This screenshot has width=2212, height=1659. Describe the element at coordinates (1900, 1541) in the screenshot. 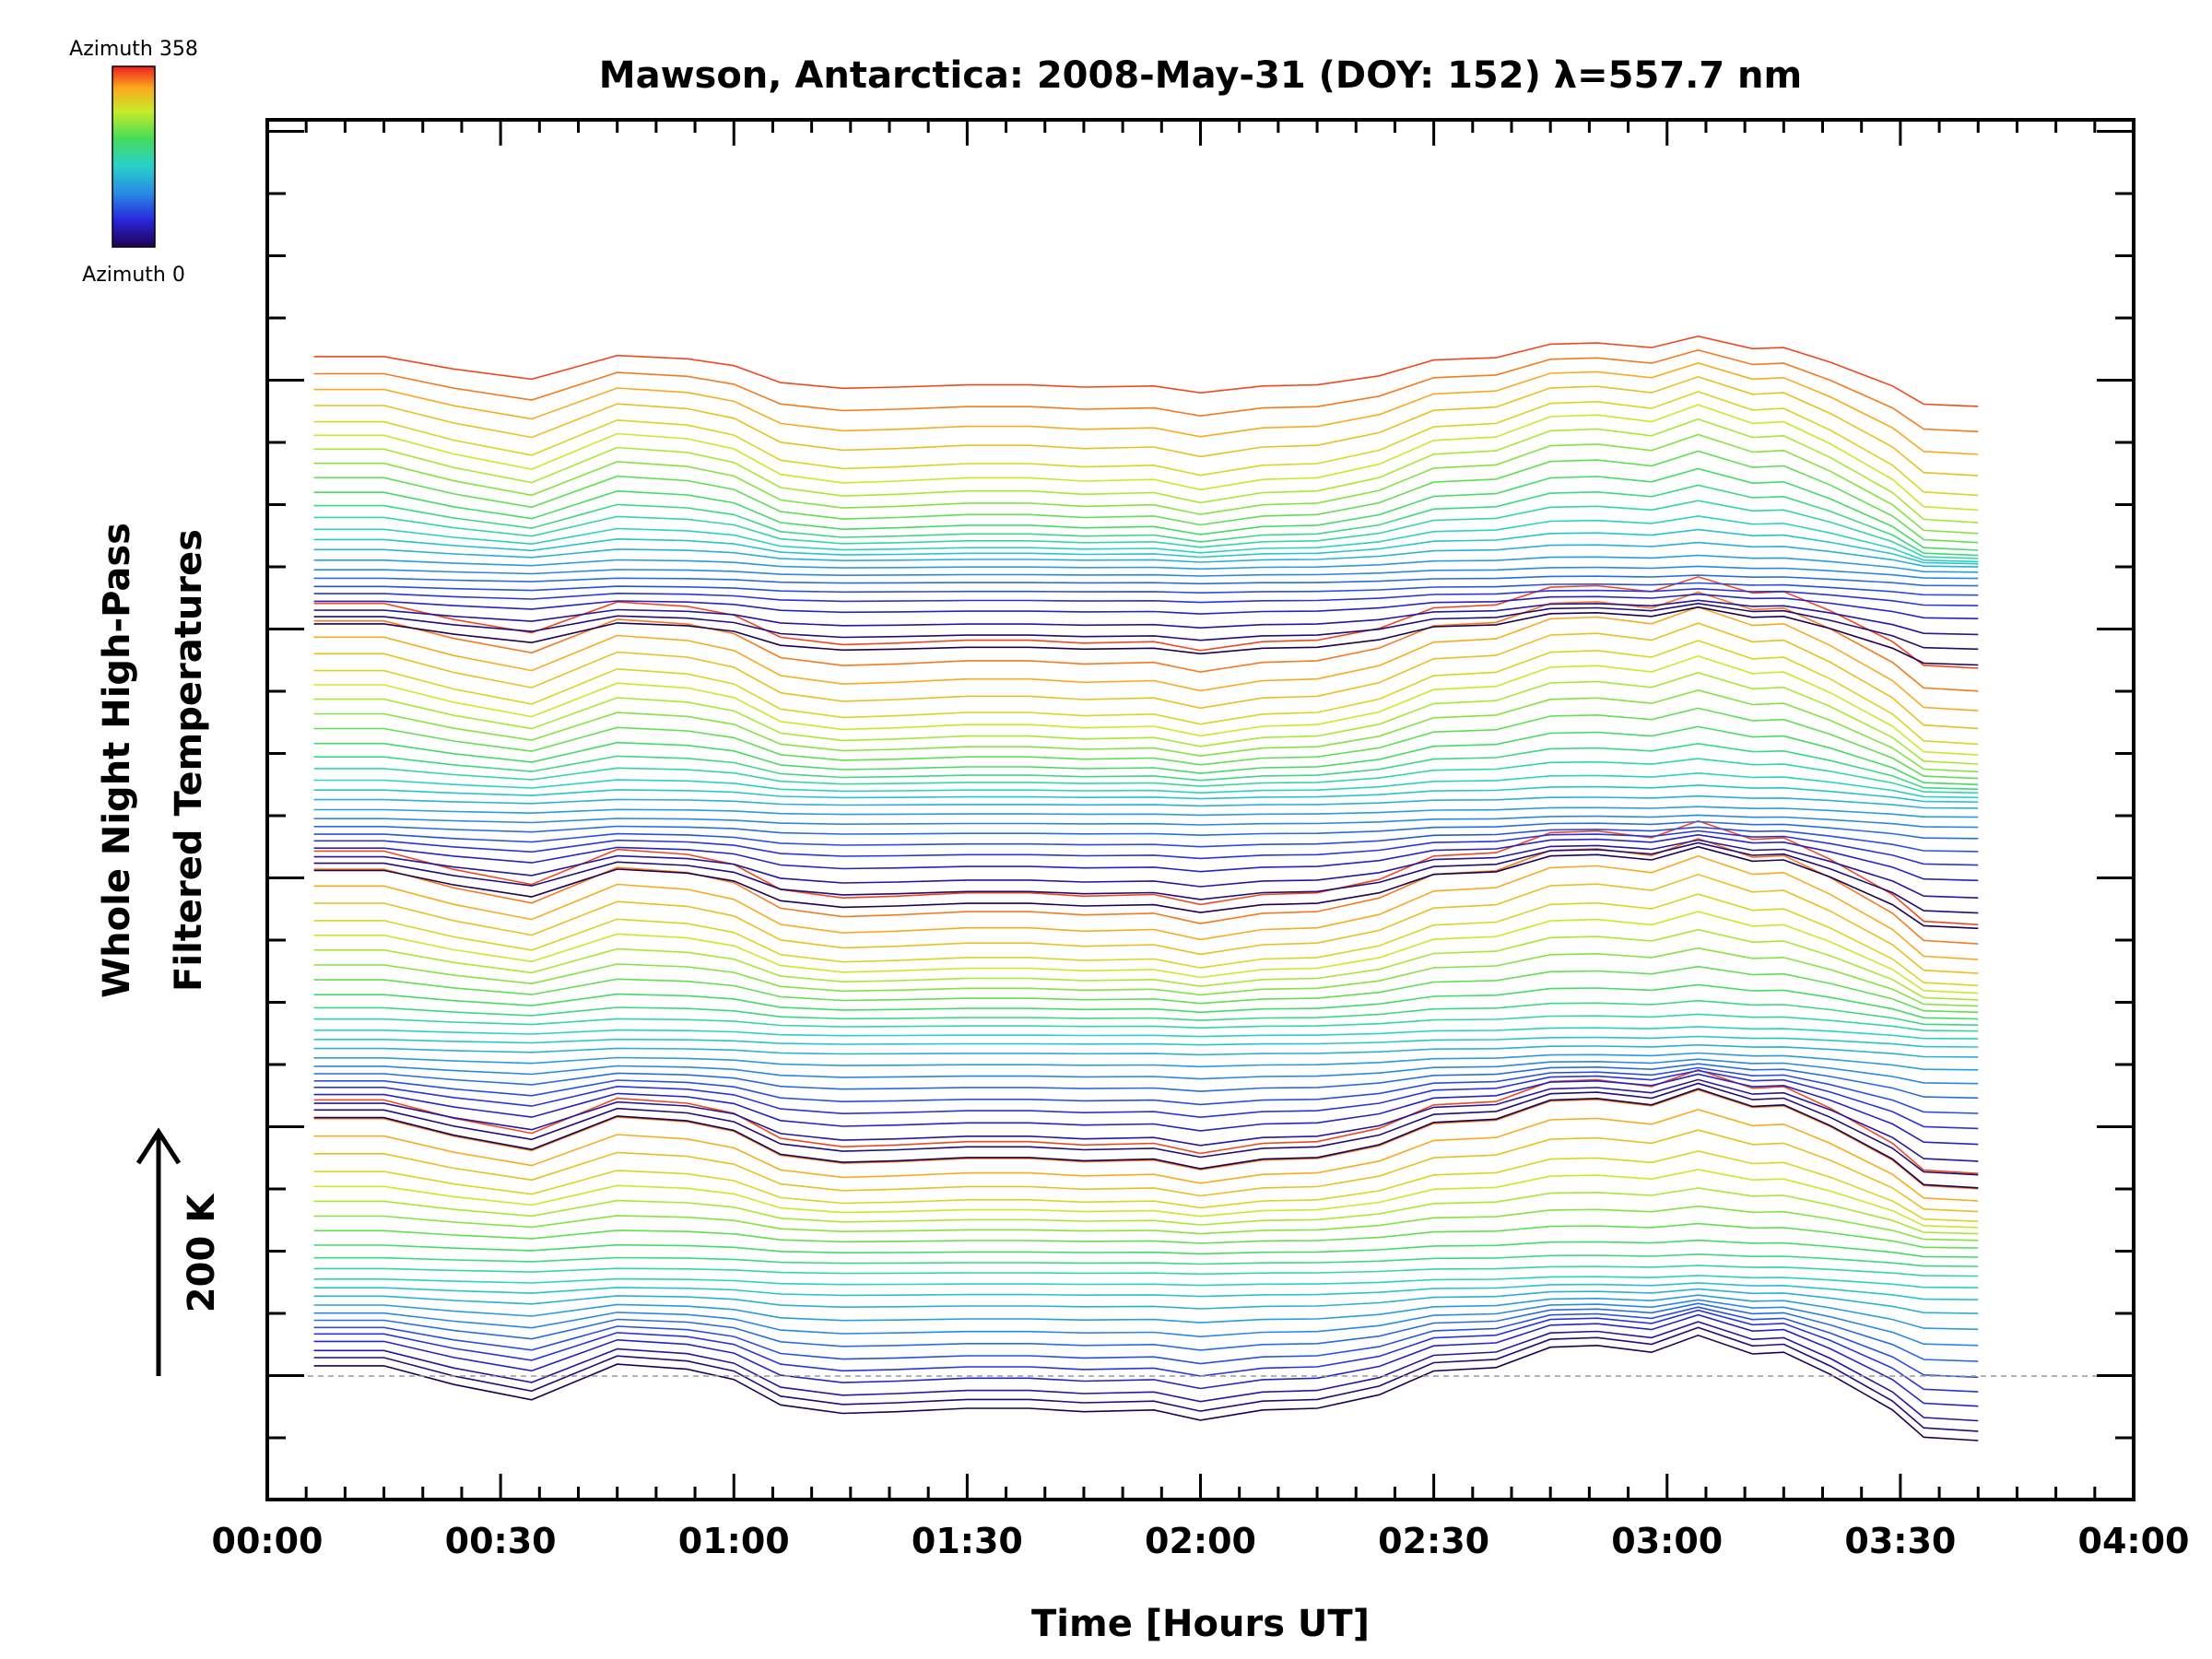

I see `x-tick-label: 03:30` at that location.